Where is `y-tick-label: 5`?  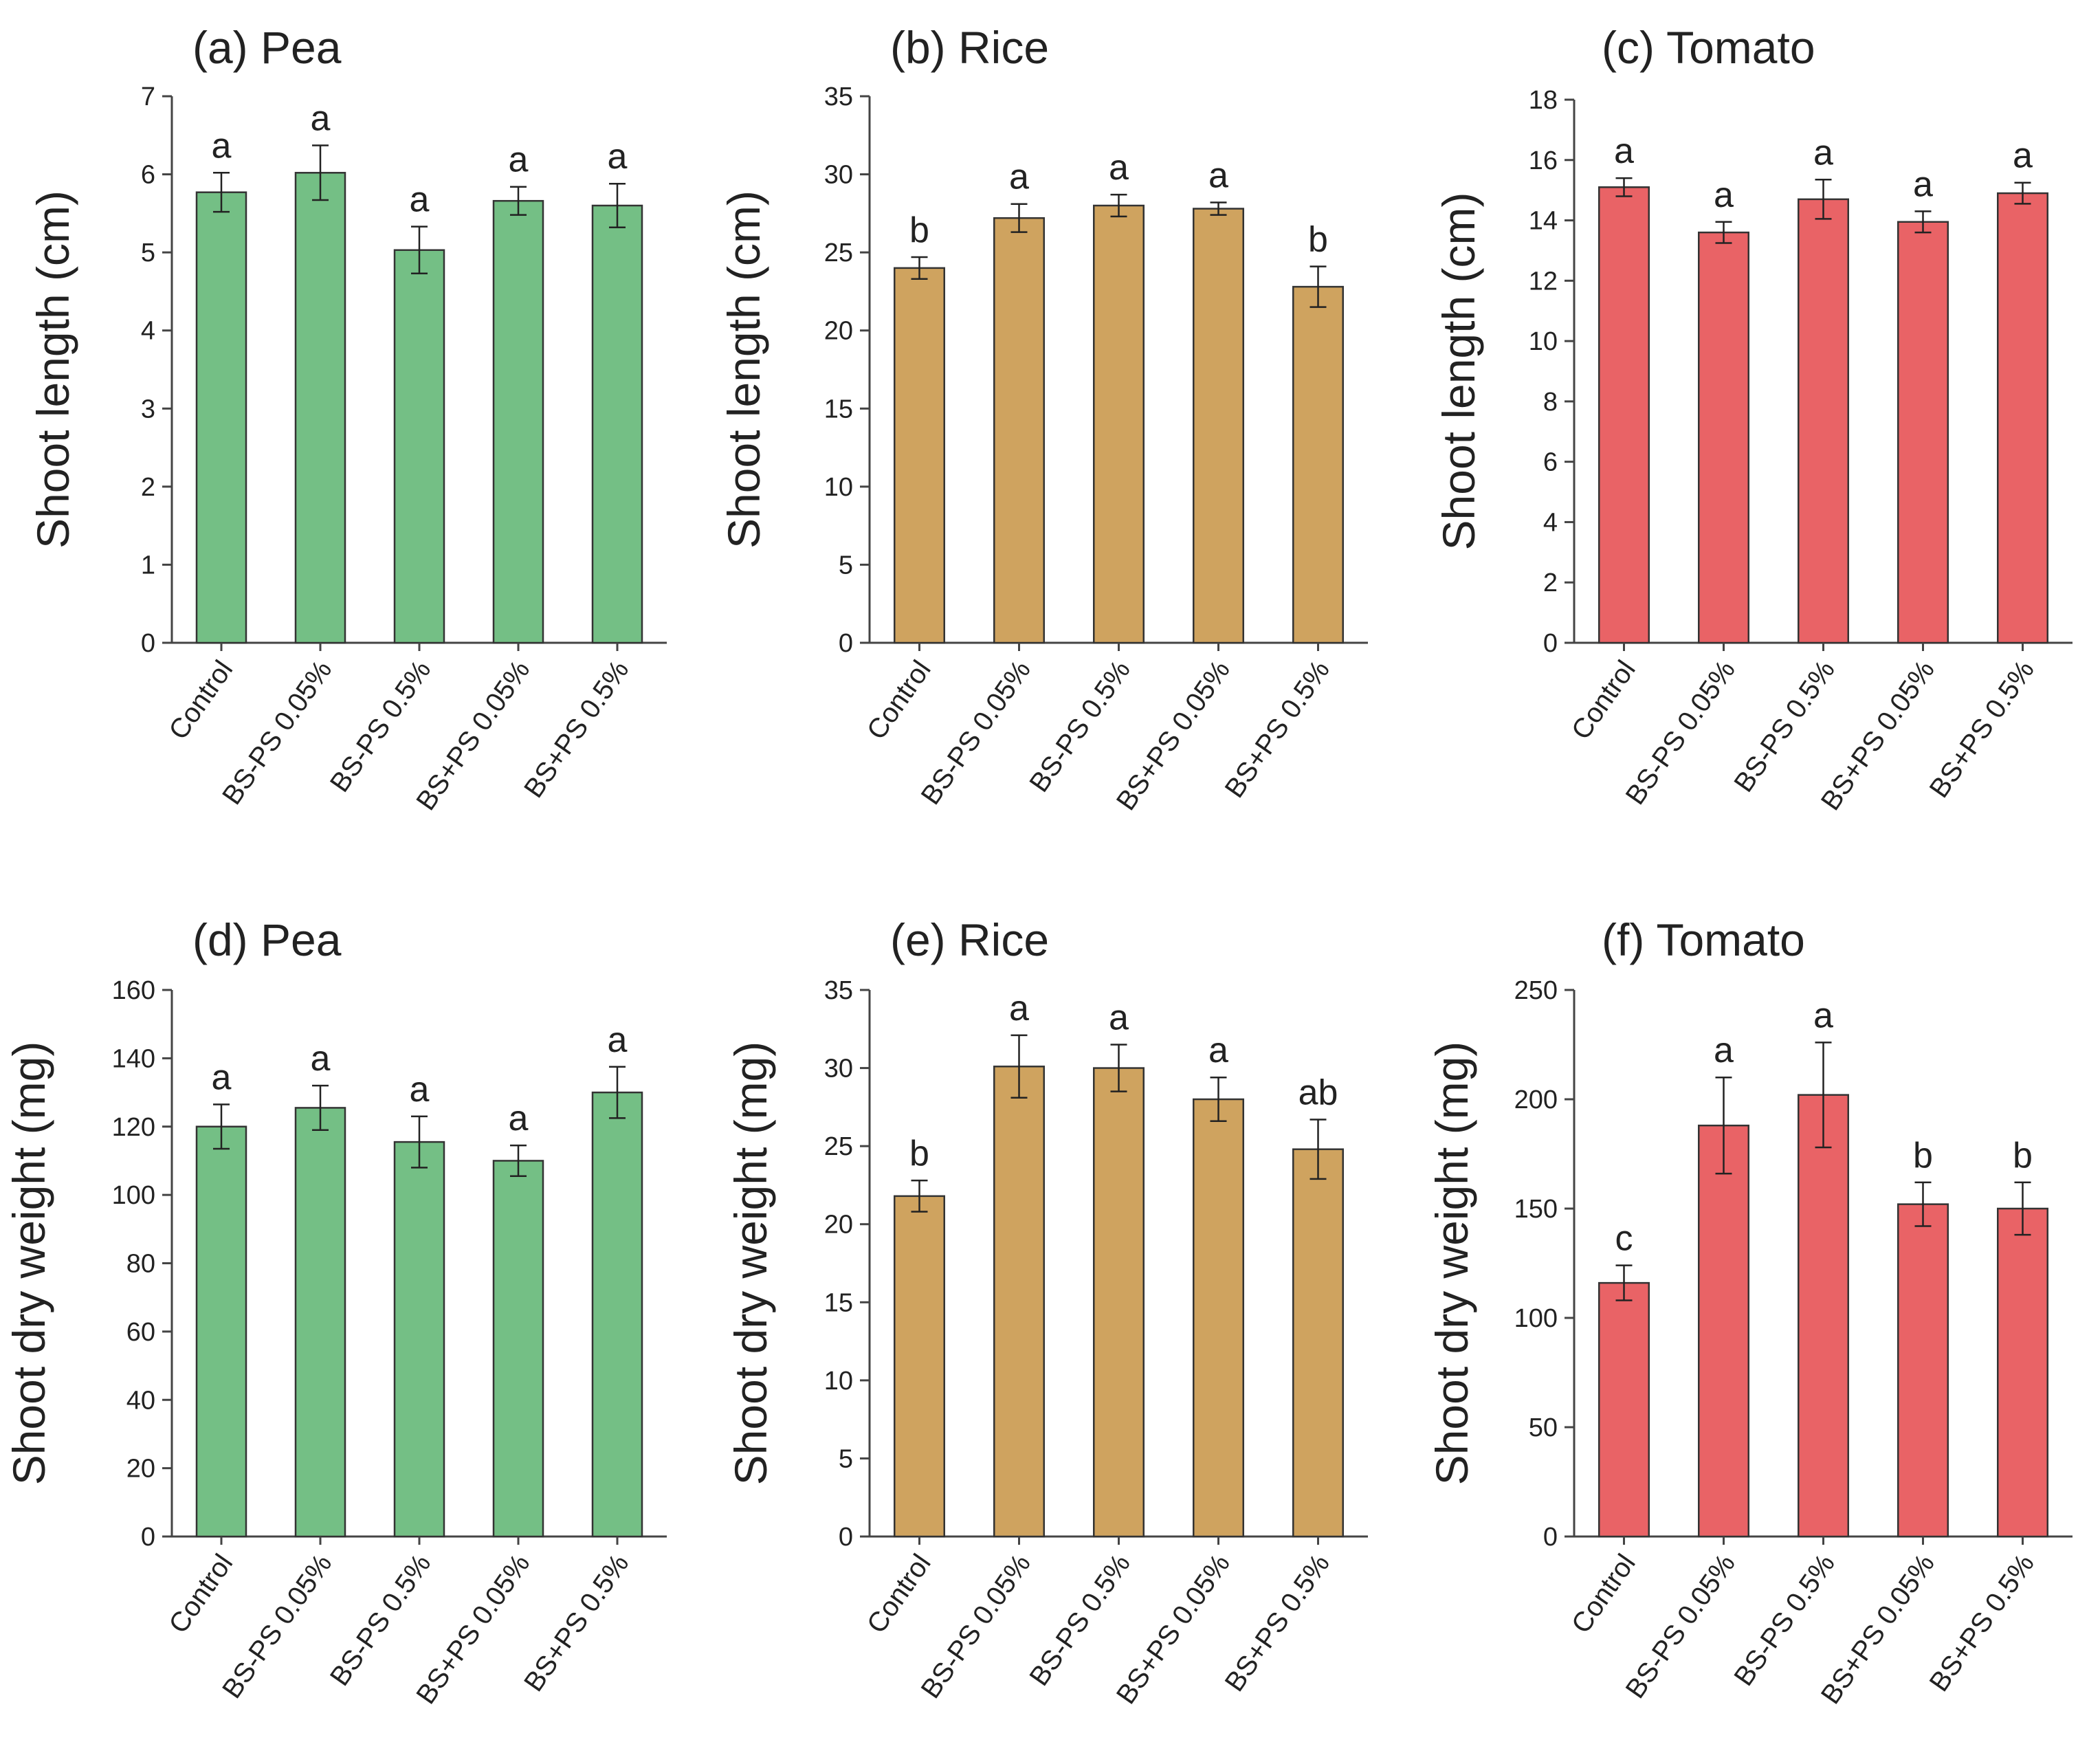
y-tick-label: 5 is located at coordinates (846, 1459).